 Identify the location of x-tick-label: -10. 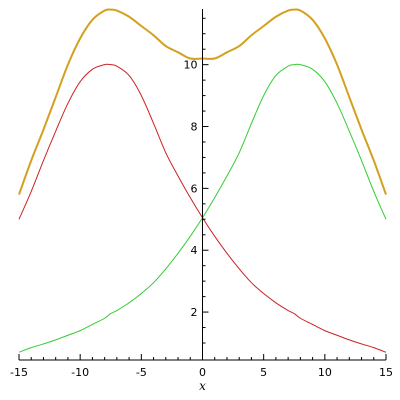
(80, 372).